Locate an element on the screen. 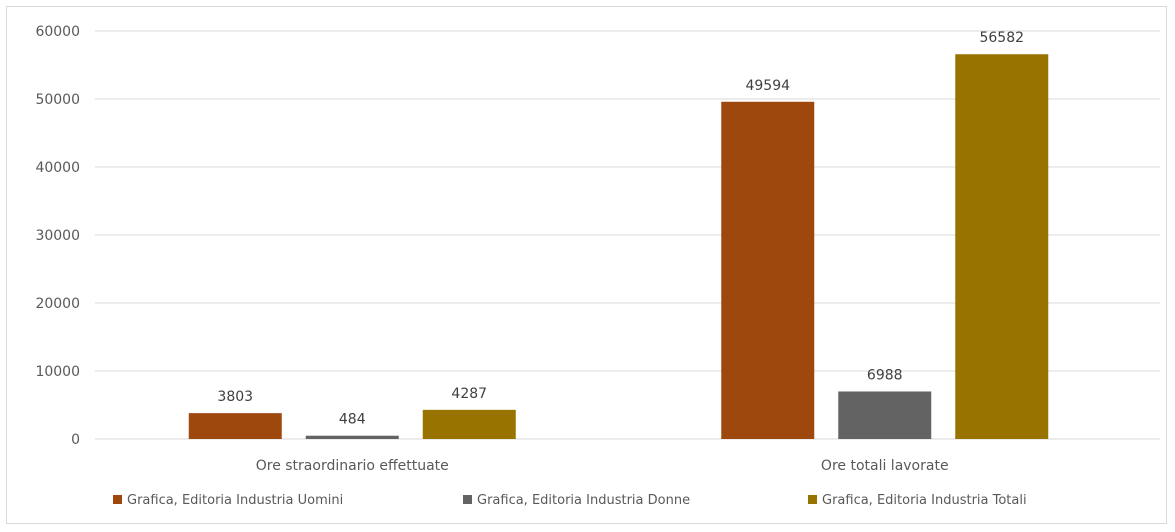 The image size is (1175, 532). data-label: 484 is located at coordinates (352, 420).